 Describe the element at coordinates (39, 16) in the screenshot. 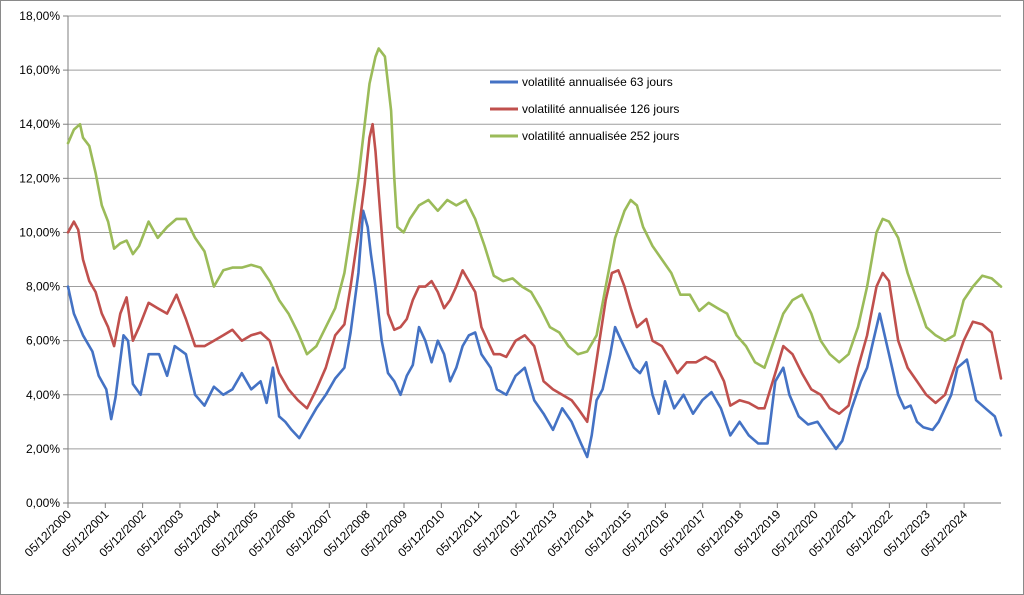

I see `y-tick-label: 18,00%` at that location.